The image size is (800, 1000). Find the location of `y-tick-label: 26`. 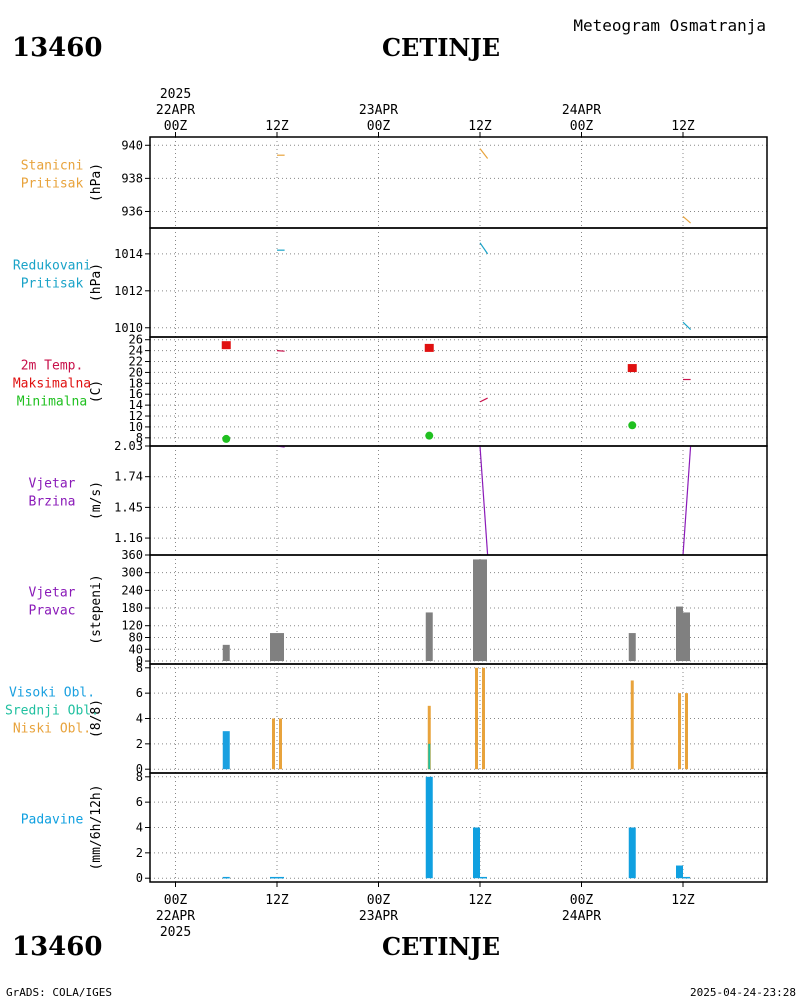

y-tick-label: 26 is located at coordinates (136, 340).